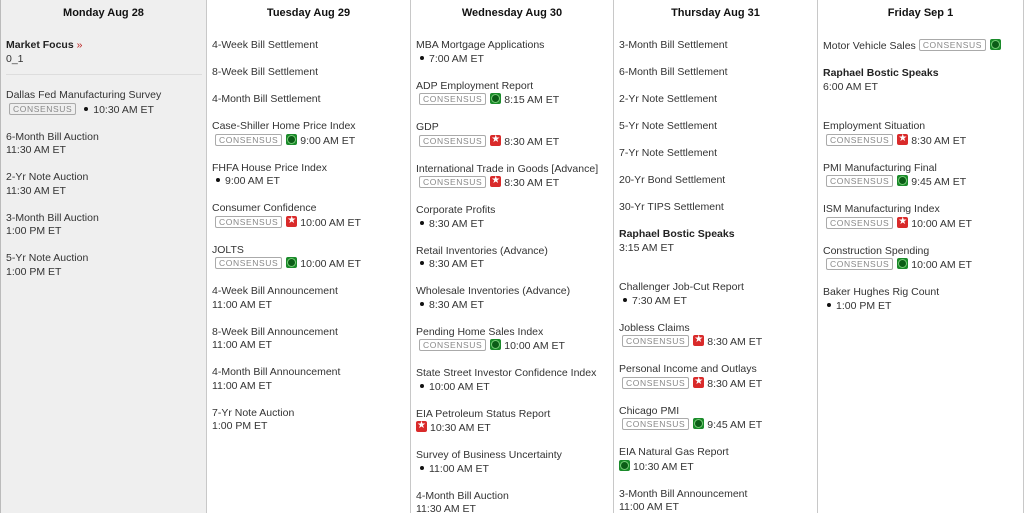  Describe the element at coordinates (480, 331) in the screenshot. I see `event-title: Pending Home Sales Index` at that location.